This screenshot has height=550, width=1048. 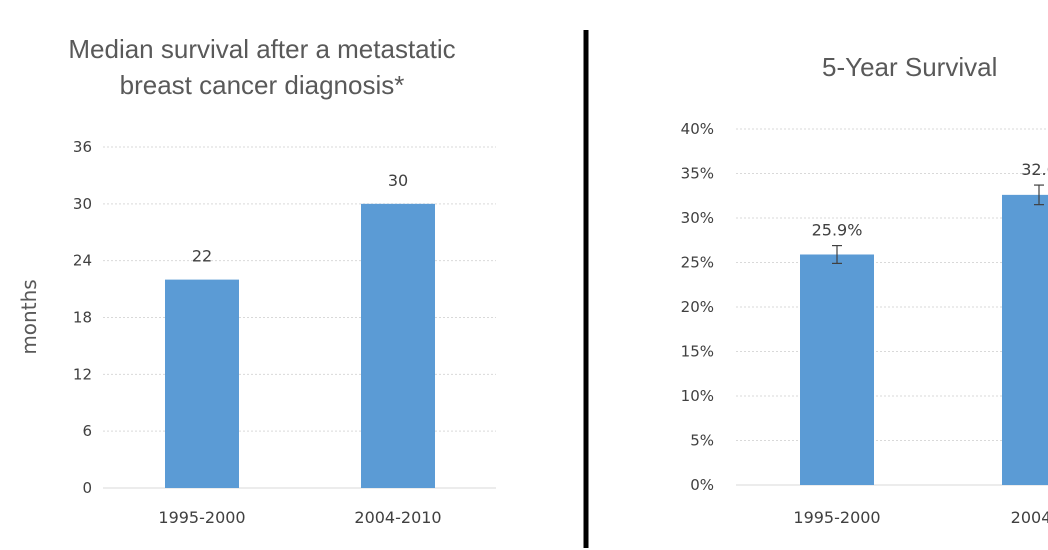 I want to click on y-tick-label: 0, so click(x=87, y=488).